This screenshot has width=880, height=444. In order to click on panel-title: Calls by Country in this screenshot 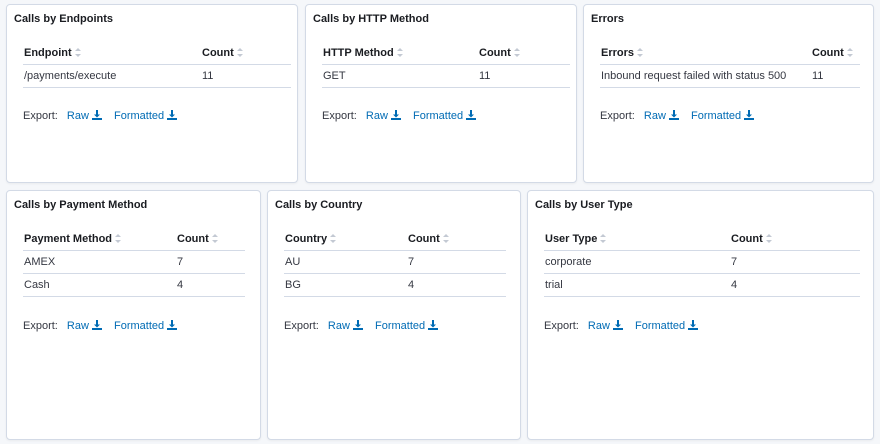, I will do `click(319, 205)`.